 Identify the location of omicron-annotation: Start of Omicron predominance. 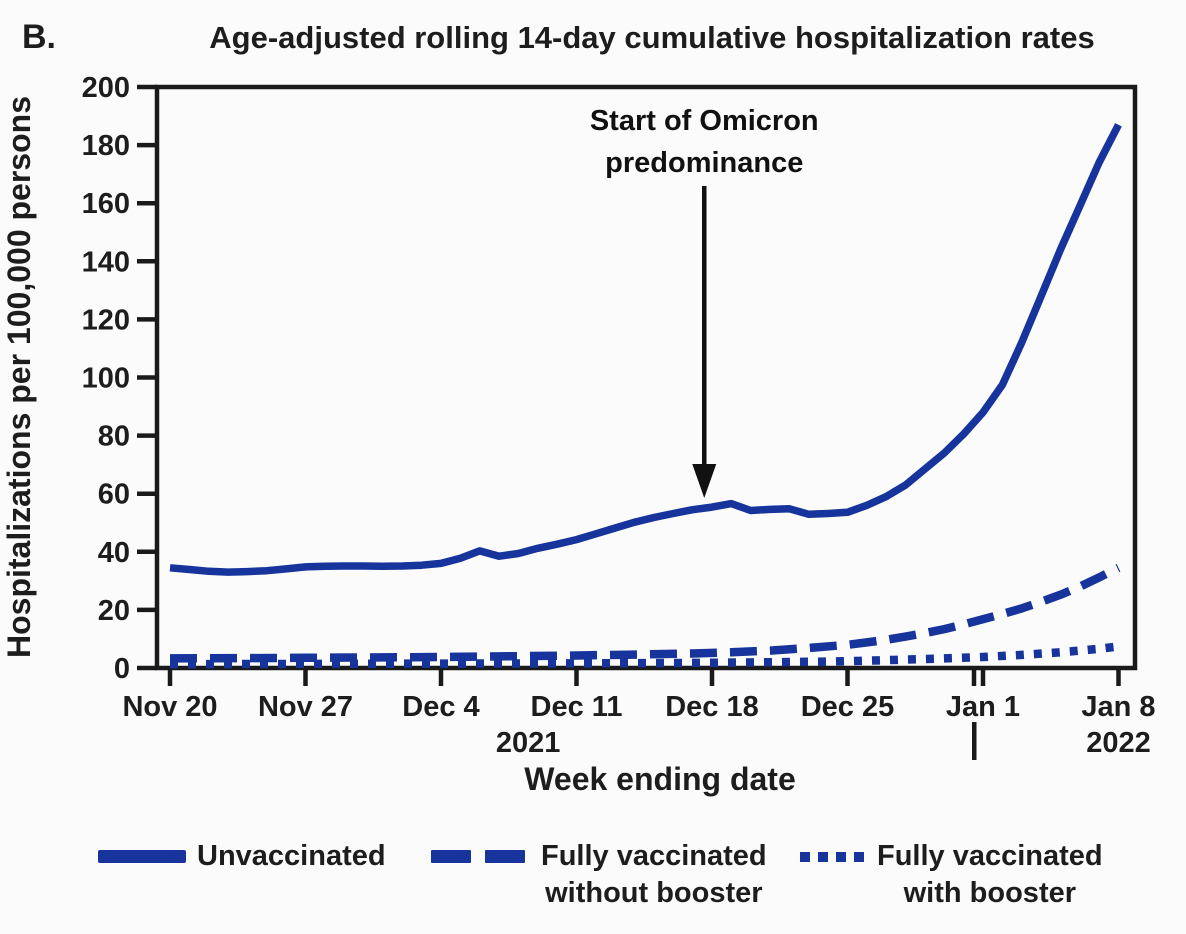
(704, 302).